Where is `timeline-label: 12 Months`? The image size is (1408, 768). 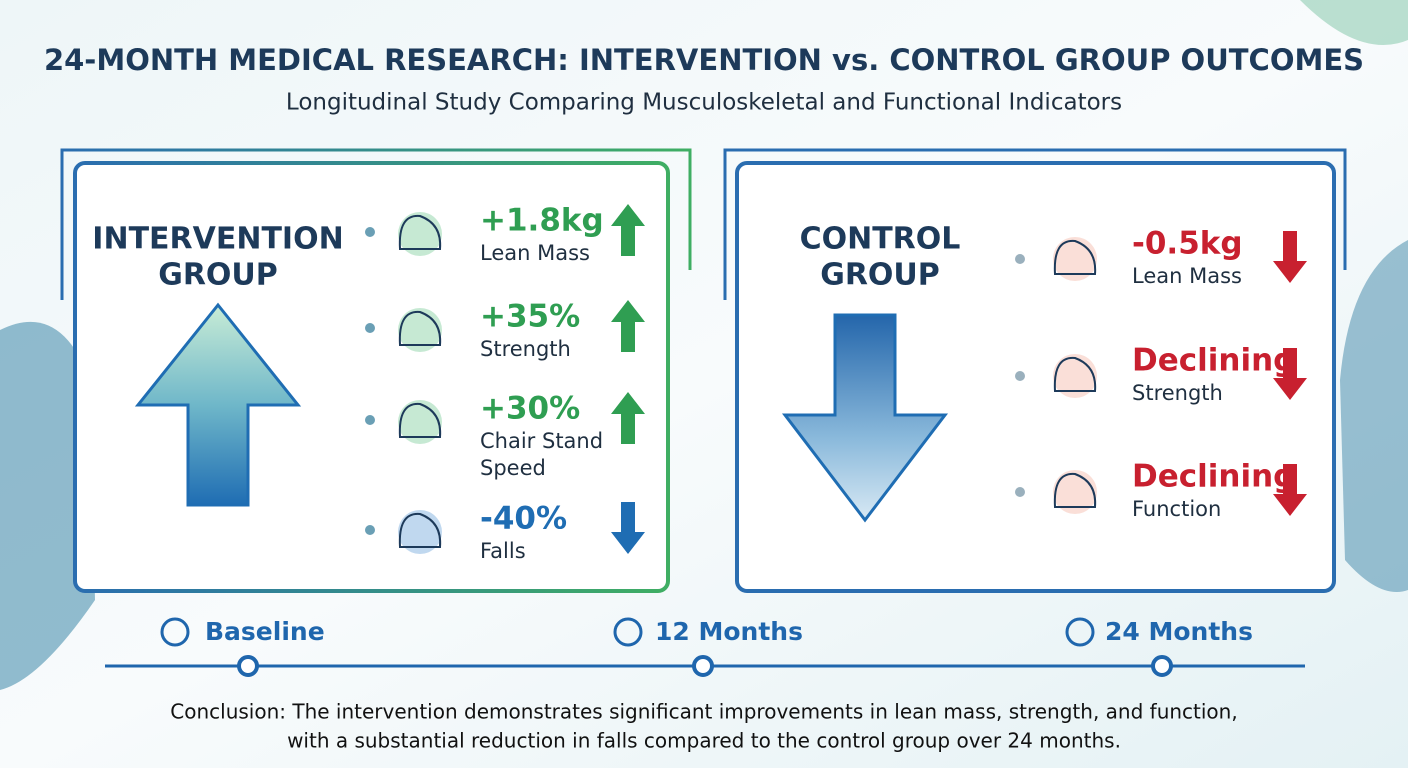
timeline-label: 12 Months is located at coordinates (729, 631).